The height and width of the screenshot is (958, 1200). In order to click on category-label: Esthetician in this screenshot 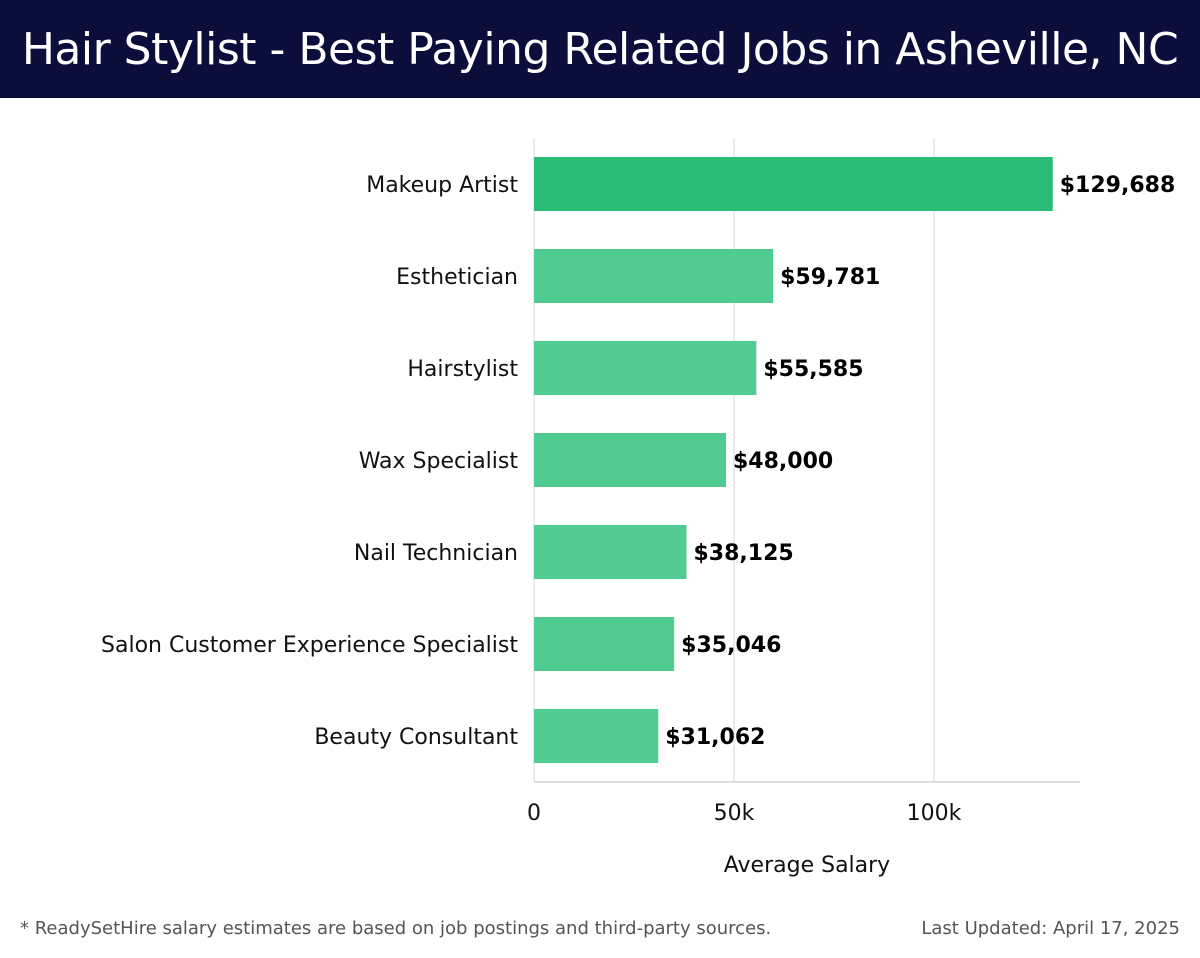, I will do `click(457, 277)`.